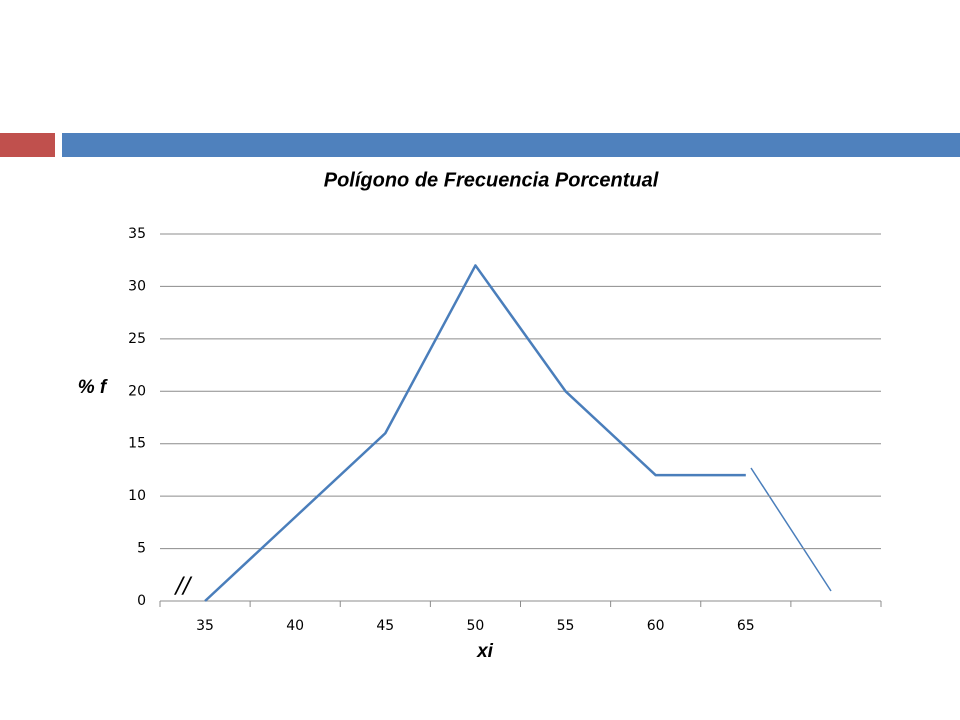 This screenshot has width=960, height=720. What do you see at coordinates (476, 626) in the screenshot?
I see `x-tick-label: 50` at bounding box center [476, 626].